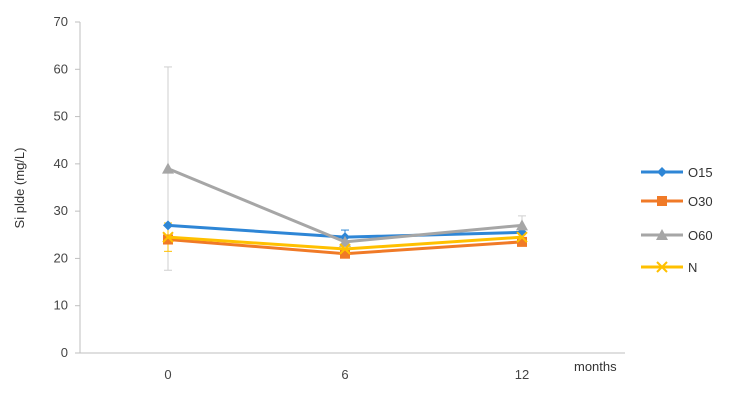 The image size is (739, 400). Describe the element at coordinates (692, 267) in the screenshot. I see `legend-label: N` at that location.